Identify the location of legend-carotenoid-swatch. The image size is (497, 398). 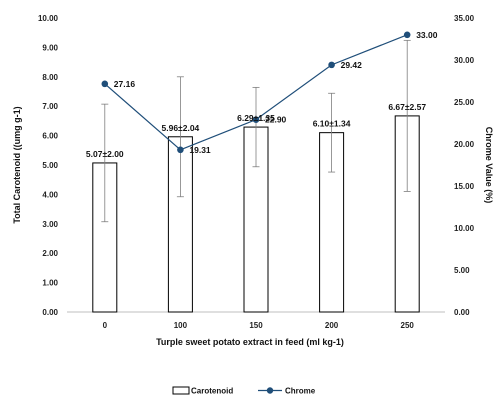
(181, 390).